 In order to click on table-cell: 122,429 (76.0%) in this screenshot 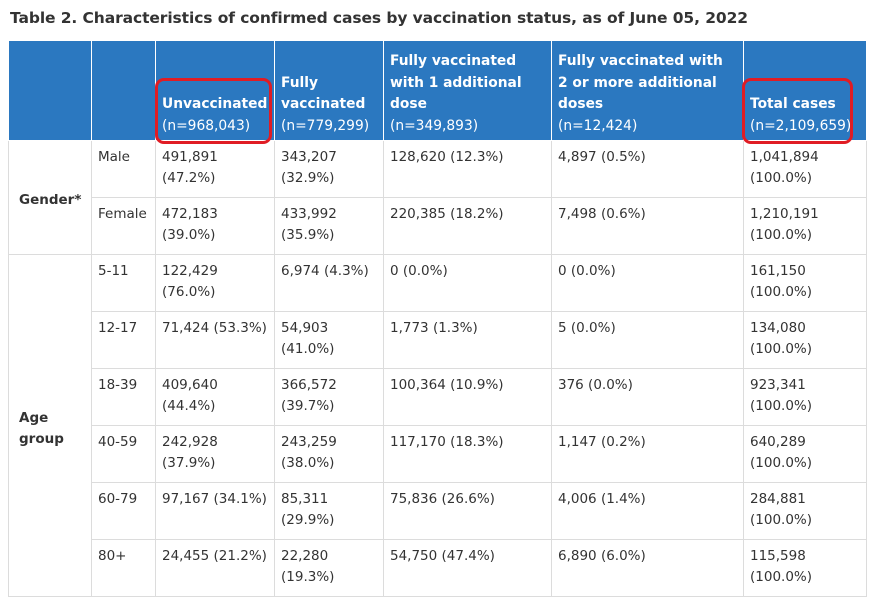, I will do `click(215, 283)`.